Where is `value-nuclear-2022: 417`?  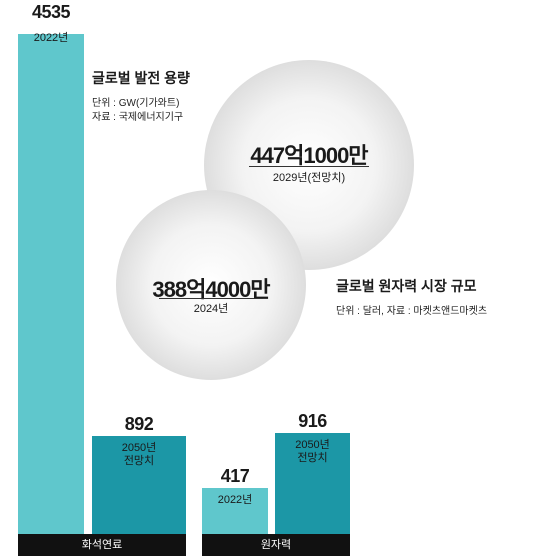
value-nuclear-2022: 417 is located at coordinates (235, 476).